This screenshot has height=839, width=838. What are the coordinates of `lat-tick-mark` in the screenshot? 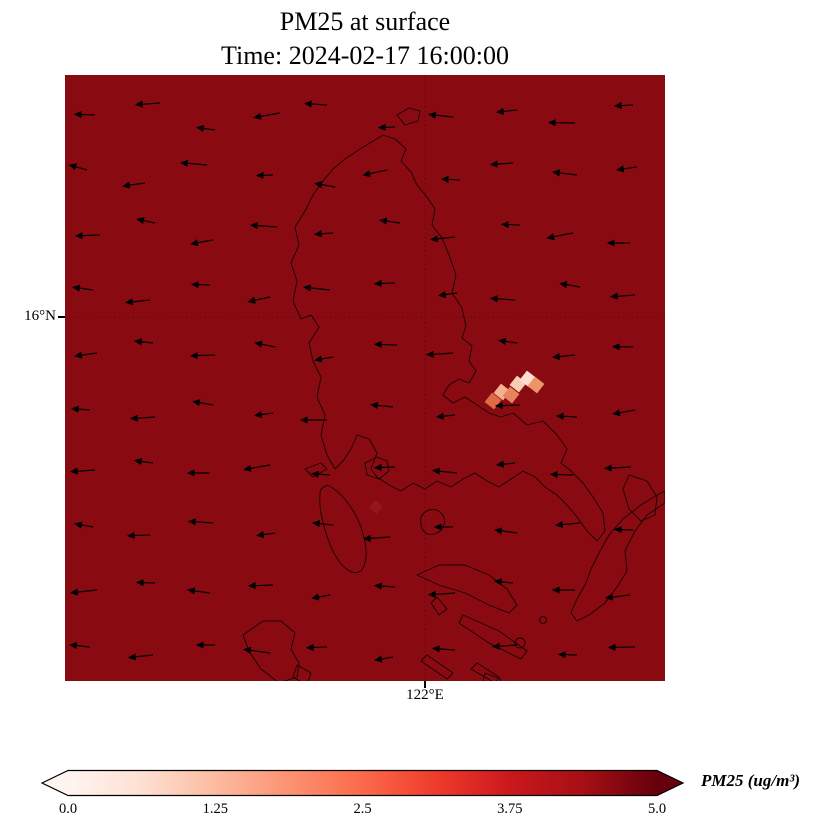 It's located at (61, 317).